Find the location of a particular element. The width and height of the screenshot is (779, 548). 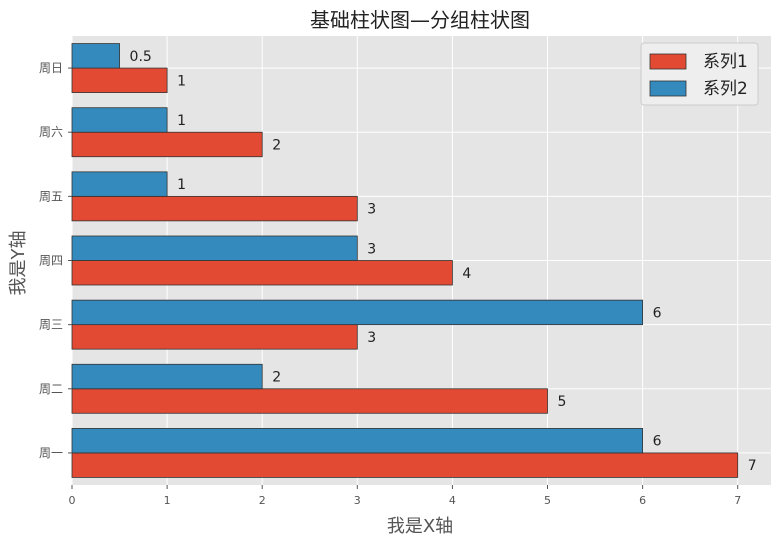

bar-series2-周日 is located at coordinates (95, 56).